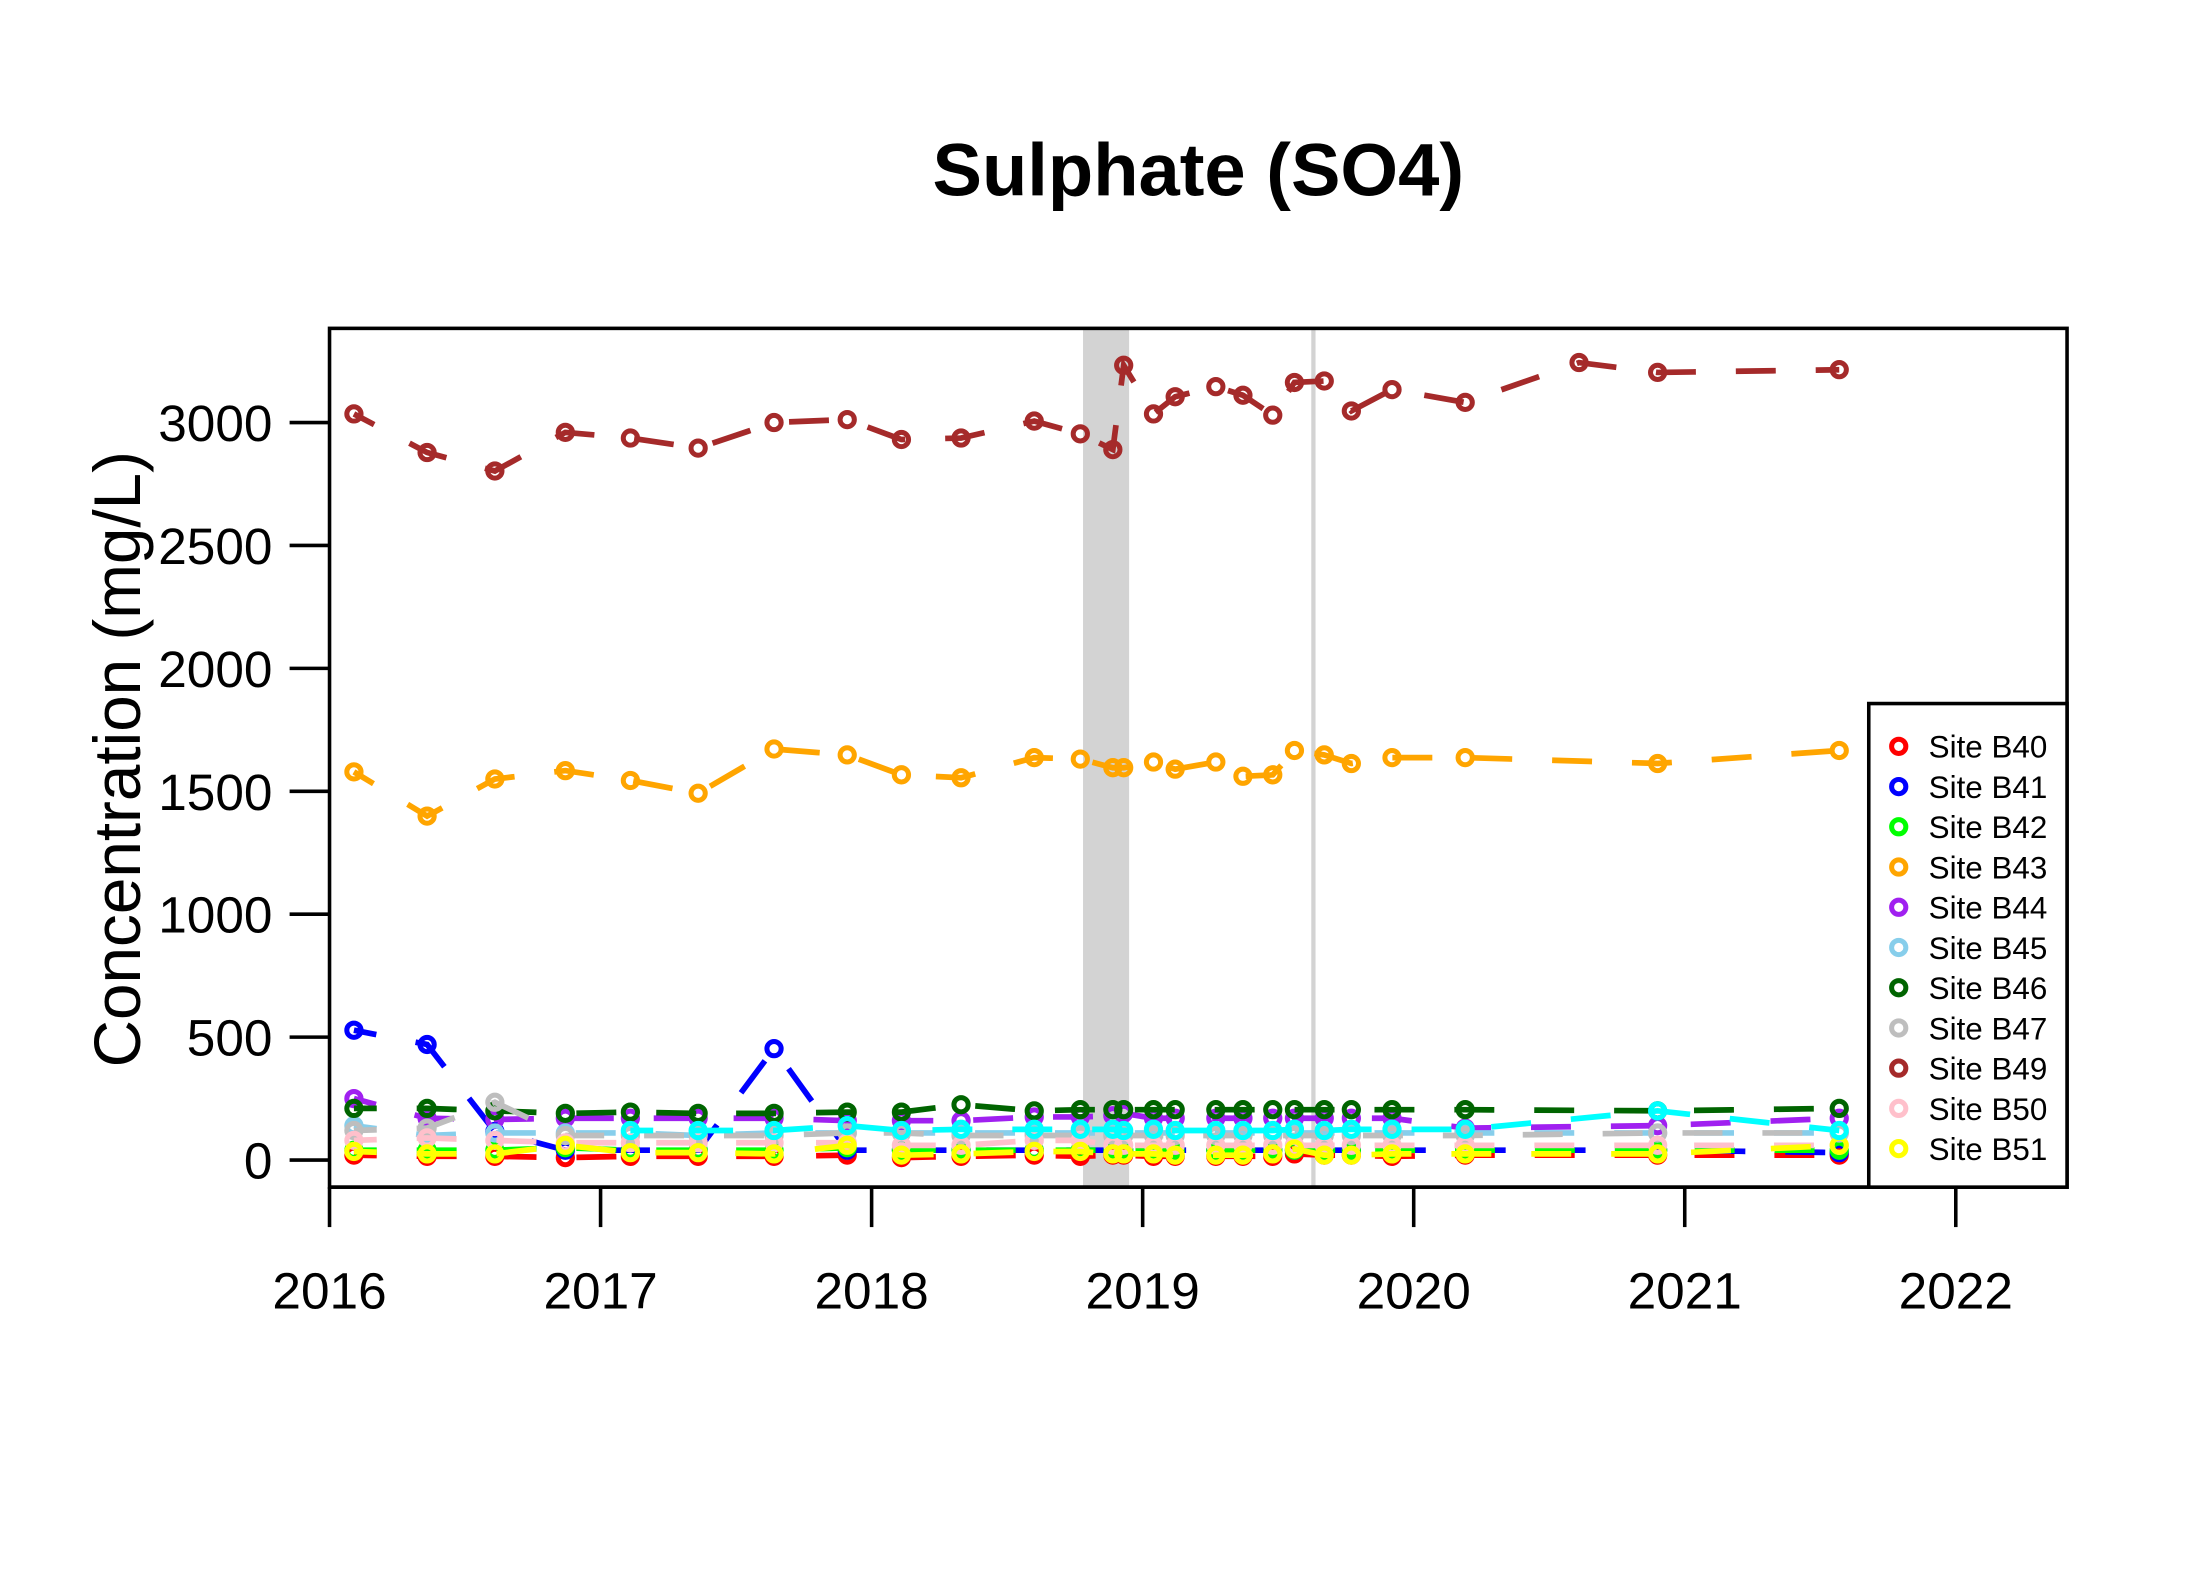  What do you see at coordinates (1968, 948) in the screenshot?
I see `legend-item: Site B45` at bounding box center [1968, 948].